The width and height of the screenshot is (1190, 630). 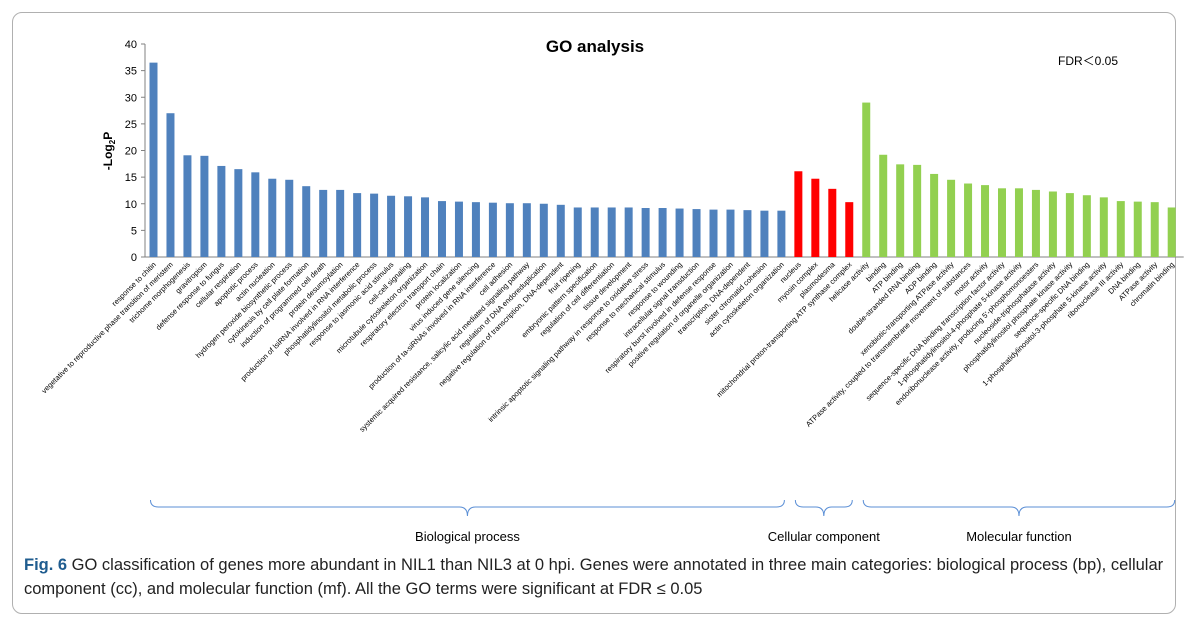 What do you see at coordinates (131, 72) in the screenshot?
I see `y-tick-label: 35` at bounding box center [131, 72].